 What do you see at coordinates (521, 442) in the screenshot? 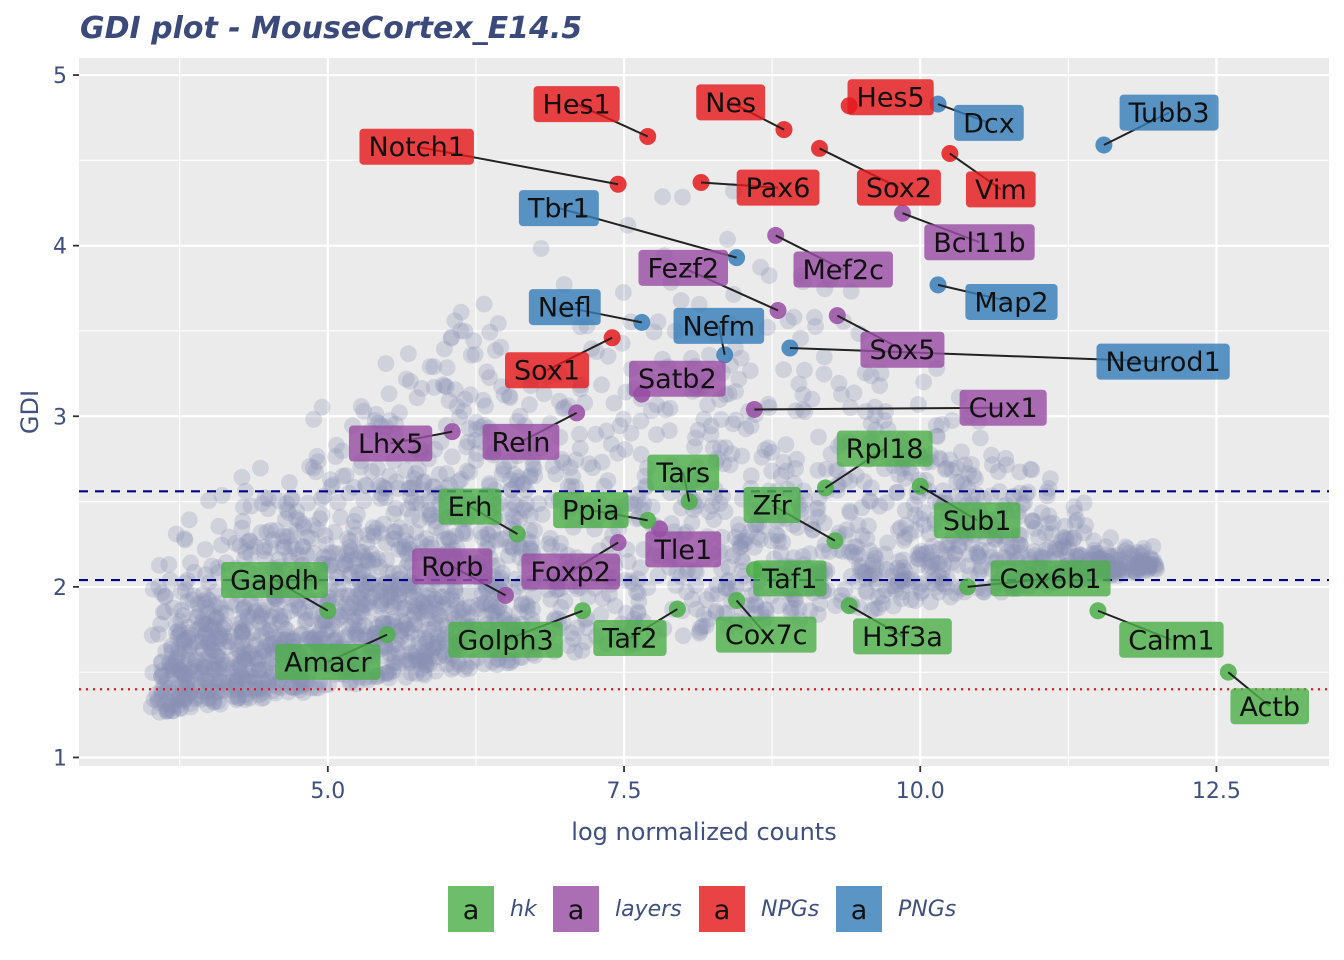
I see `gene-label-text: Reln` at bounding box center [521, 442].